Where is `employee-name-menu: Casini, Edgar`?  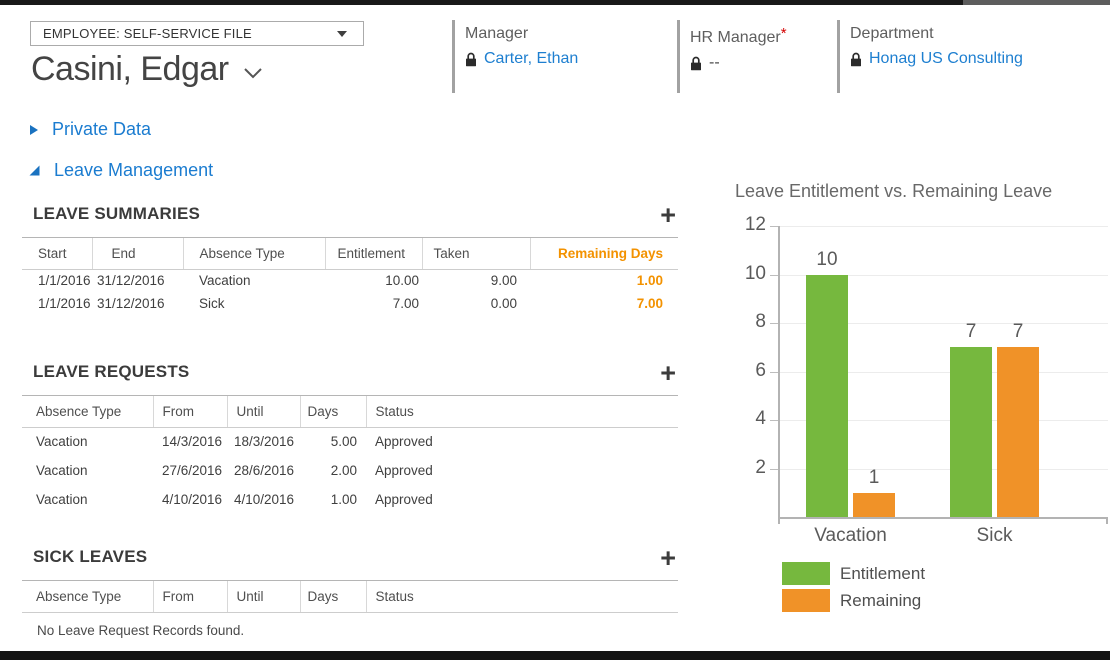 employee-name-menu: Casini, Edgar is located at coordinates (146, 69).